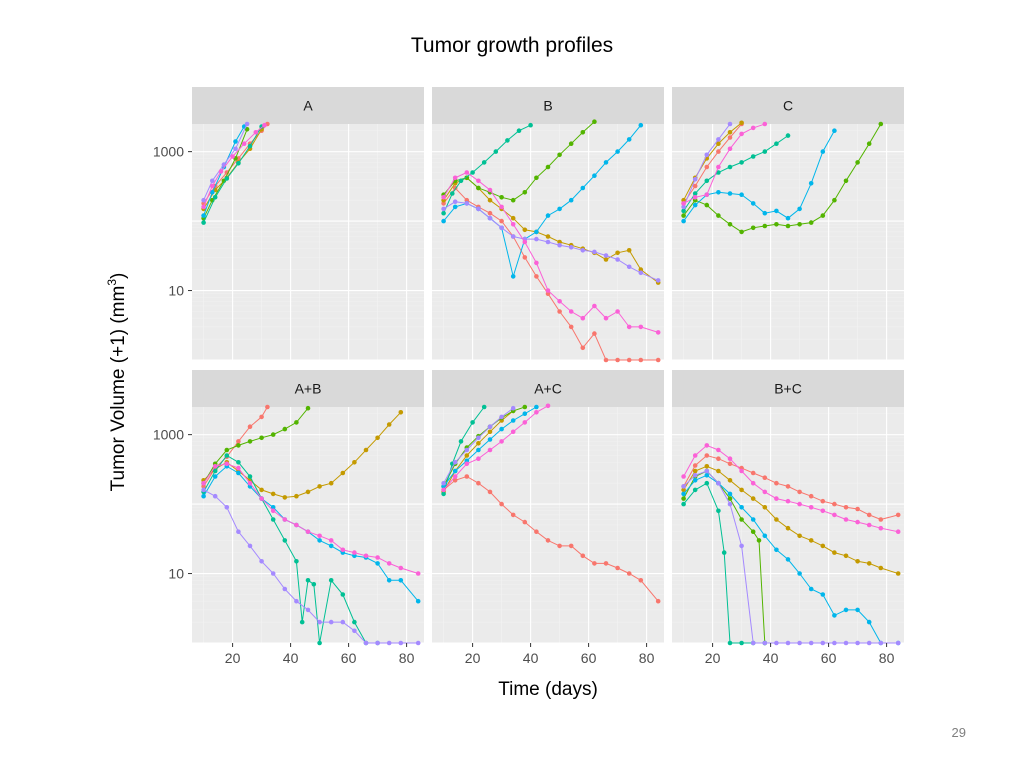 This screenshot has width=1024, height=768. I want to click on y-axis-title-superscript: 3, so click(112, 282).